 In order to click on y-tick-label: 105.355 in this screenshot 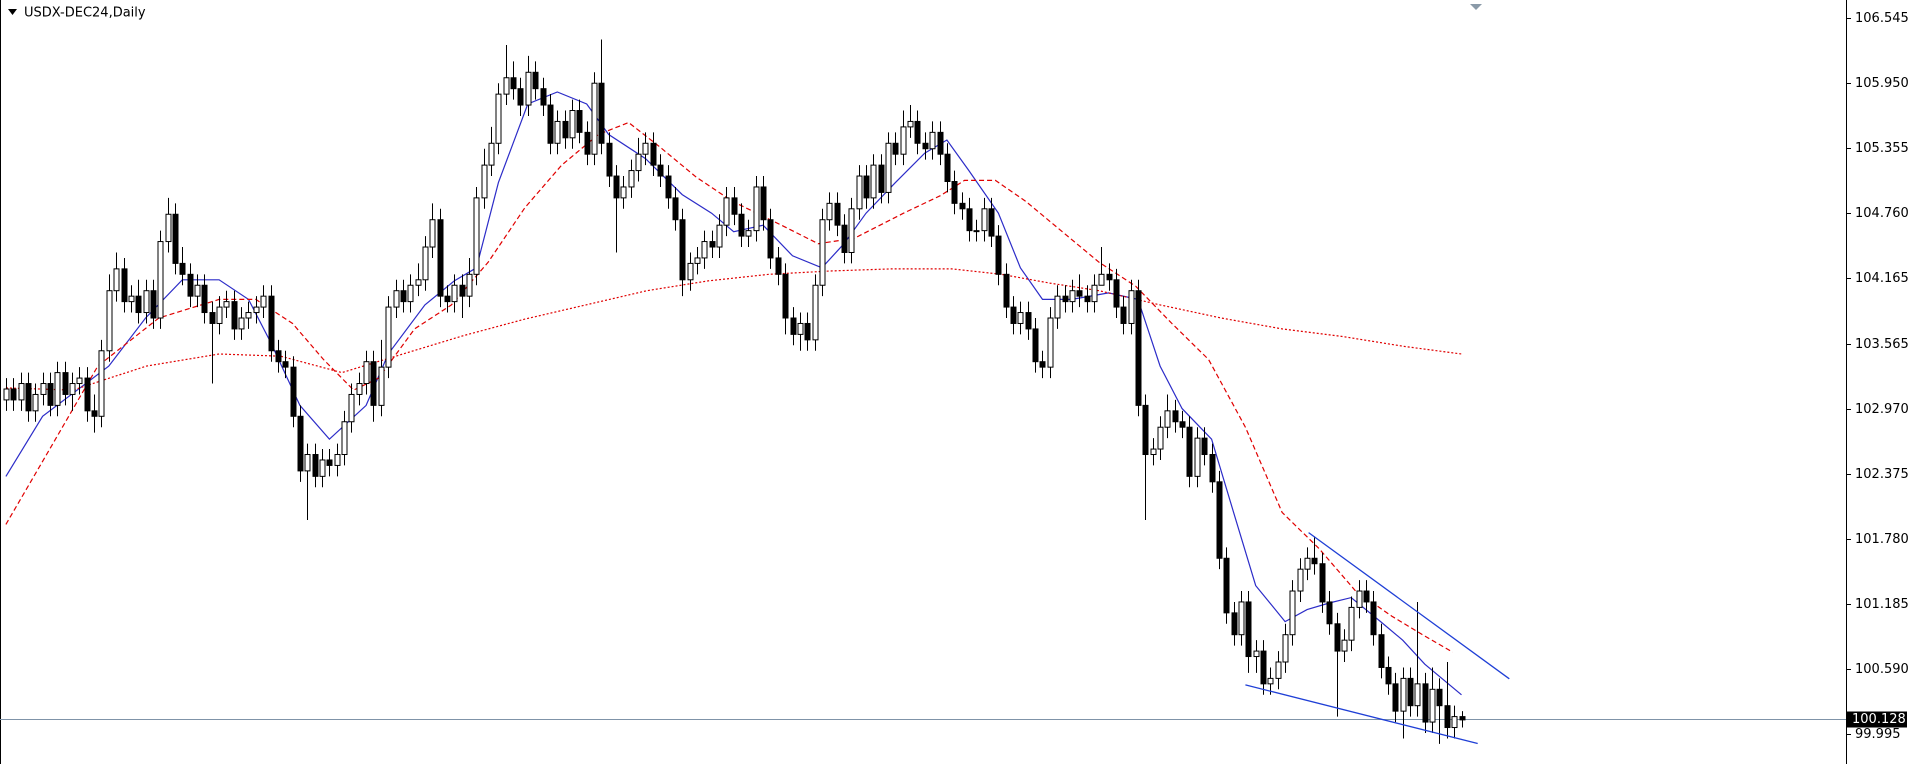, I will do `click(1882, 148)`.